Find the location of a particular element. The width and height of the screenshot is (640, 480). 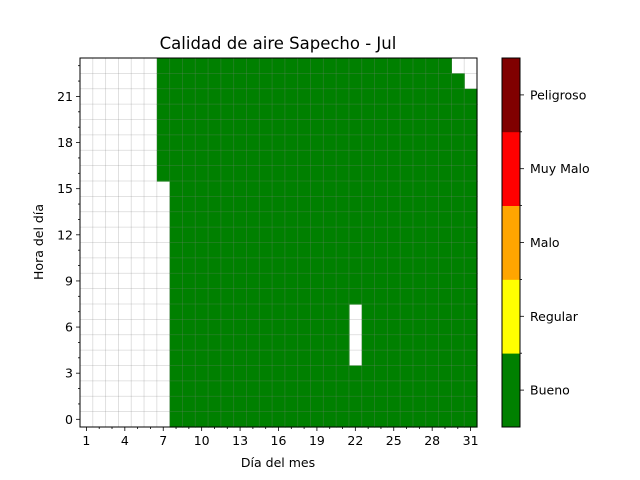

x-tick-label: 1 is located at coordinates (86, 440).